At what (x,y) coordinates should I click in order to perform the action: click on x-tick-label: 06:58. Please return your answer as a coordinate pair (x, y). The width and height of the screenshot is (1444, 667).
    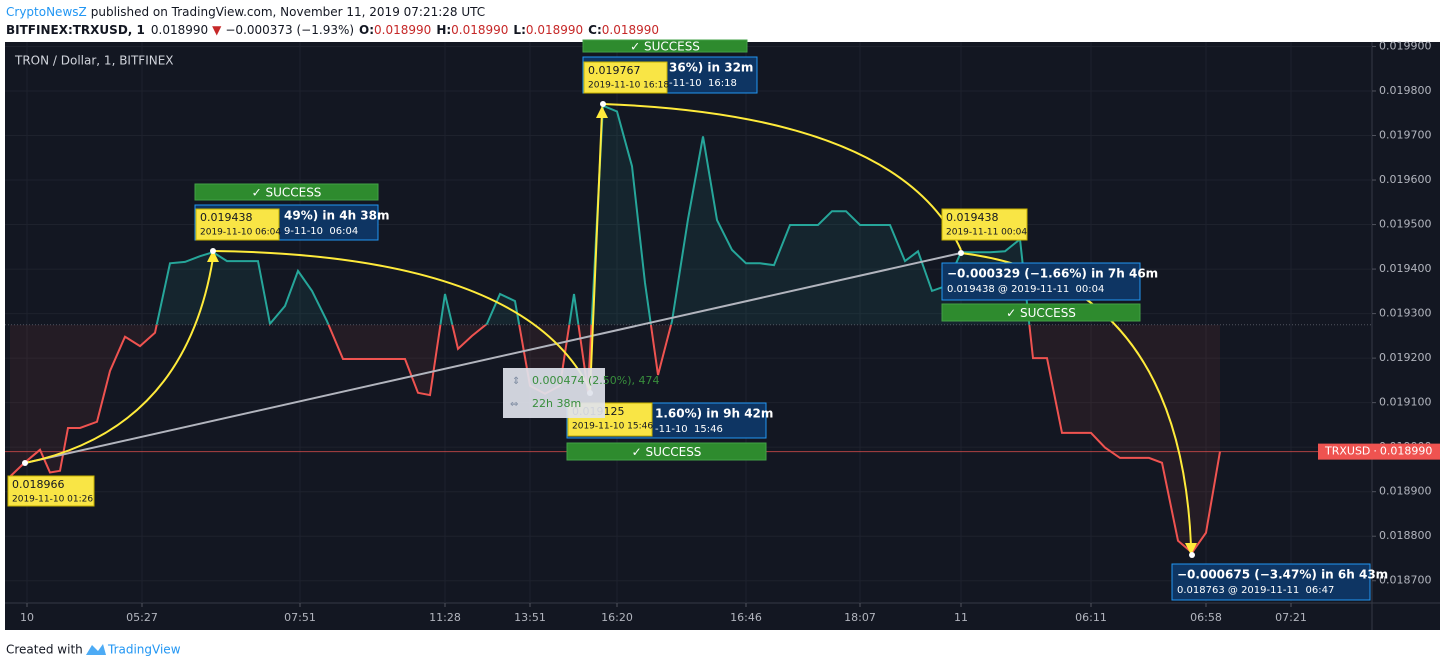
    Looking at the image, I should click on (1206, 617).